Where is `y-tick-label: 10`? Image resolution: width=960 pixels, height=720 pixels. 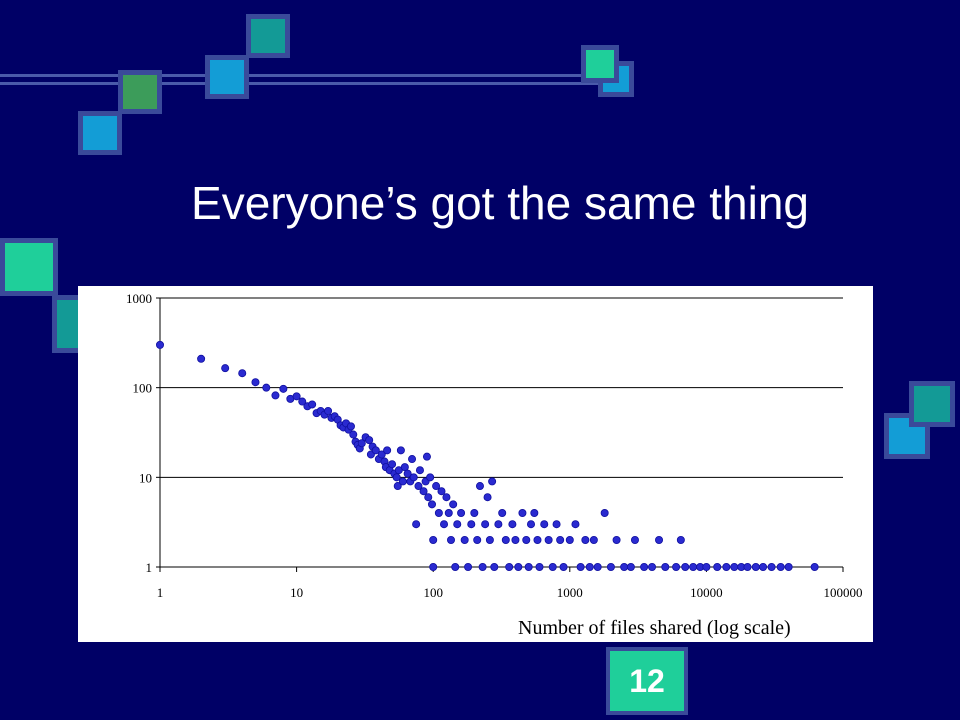
y-tick-label: 10 is located at coordinates (145, 477).